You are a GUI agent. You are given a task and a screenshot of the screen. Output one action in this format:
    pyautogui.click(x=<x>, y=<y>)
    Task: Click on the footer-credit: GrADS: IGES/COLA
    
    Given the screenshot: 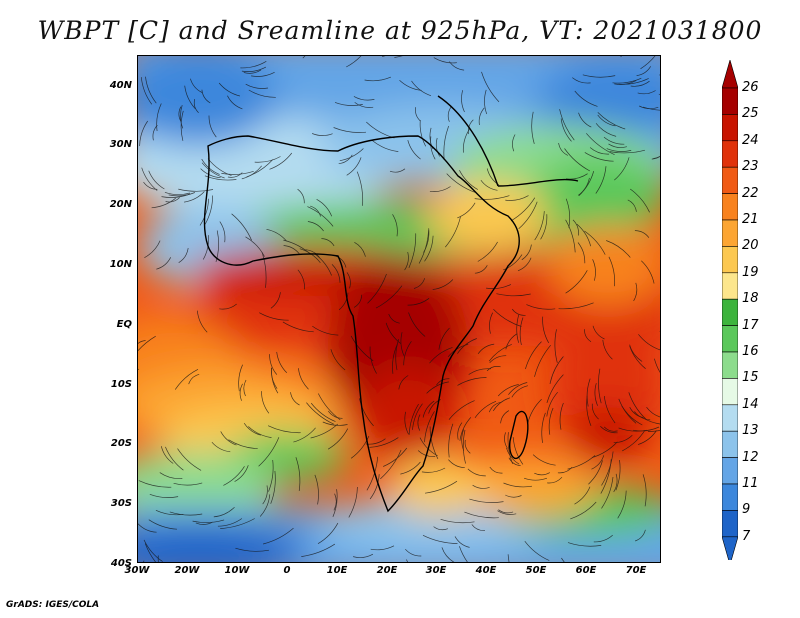 What is the action you would take?
    pyautogui.click(x=53, y=605)
    